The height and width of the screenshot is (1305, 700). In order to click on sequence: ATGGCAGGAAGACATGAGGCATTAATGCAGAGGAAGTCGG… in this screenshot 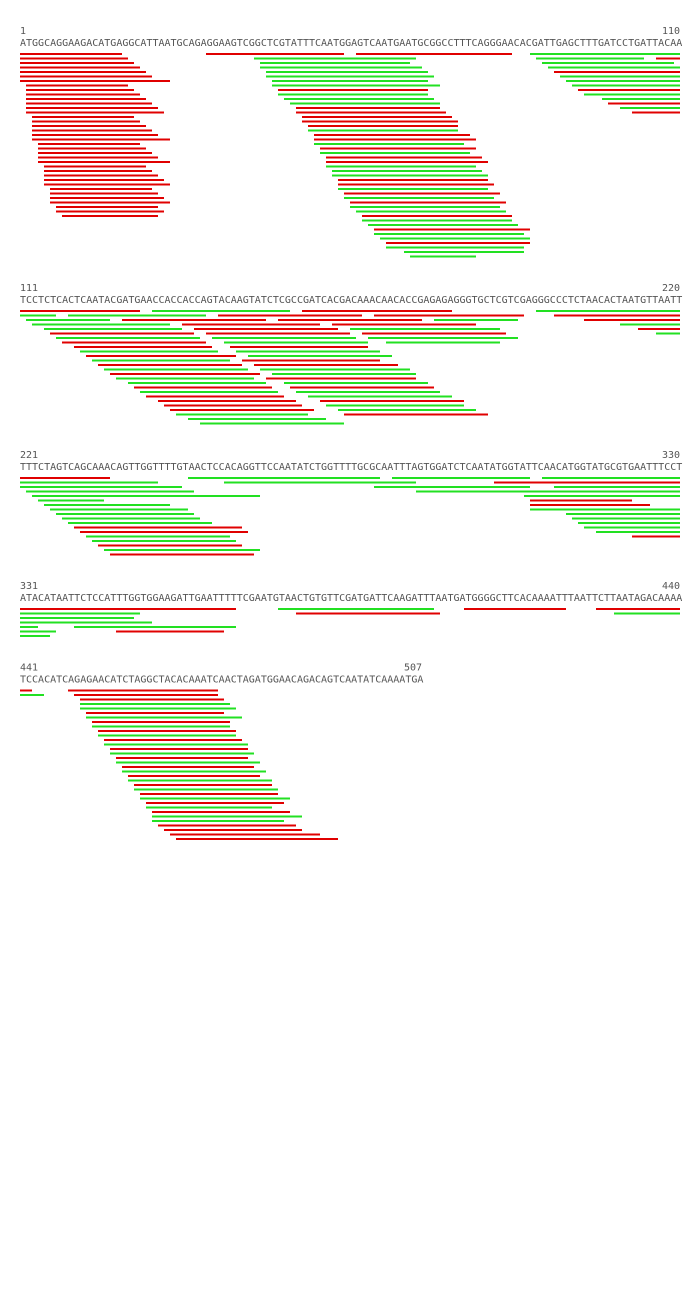, I will do `click(351, 43)`.